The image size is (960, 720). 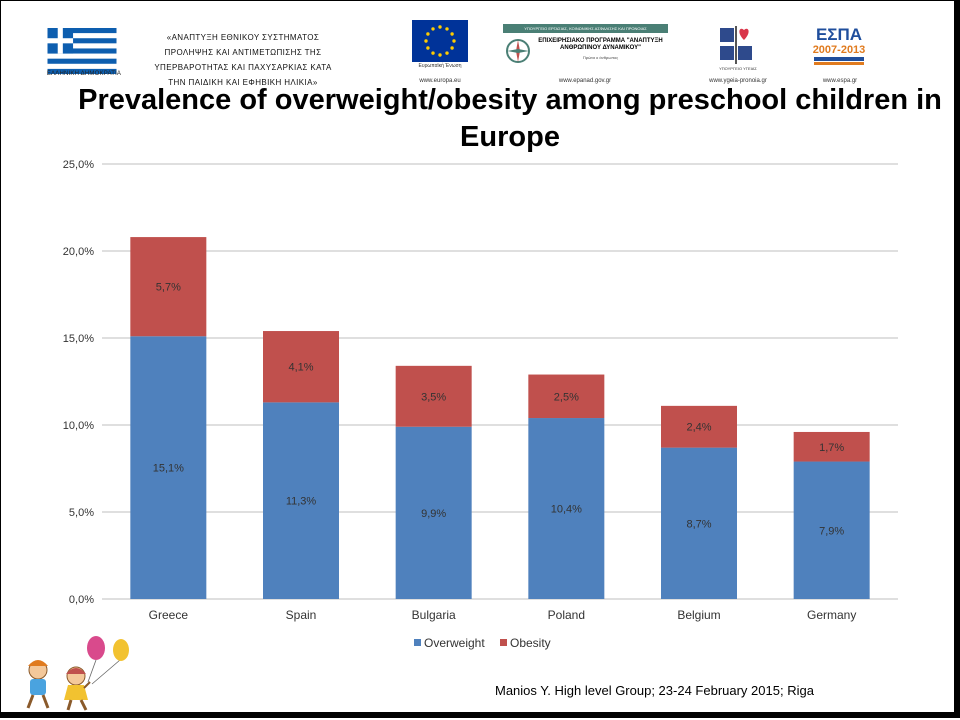 What do you see at coordinates (82, 51) in the screenshot?
I see `greek-flag-icon` at bounding box center [82, 51].